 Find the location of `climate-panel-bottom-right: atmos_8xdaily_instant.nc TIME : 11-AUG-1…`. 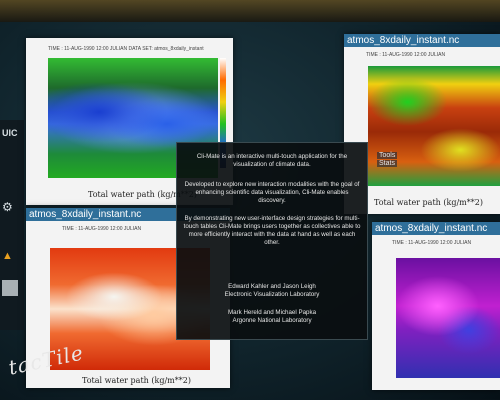

climate-panel-bottom-right: atmos_8xdaily_instant.nc TIME : 11-AUG-1… is located at coordinates (436, 306).